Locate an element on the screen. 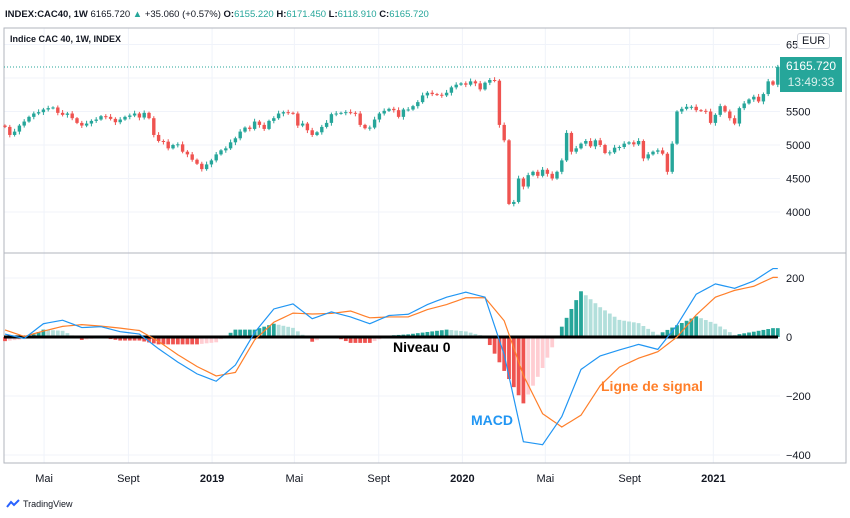 Image resolution: width=850 pixels, height=518 pixels. tradingview-logo: TradingView is located at coordinates (39, 504).